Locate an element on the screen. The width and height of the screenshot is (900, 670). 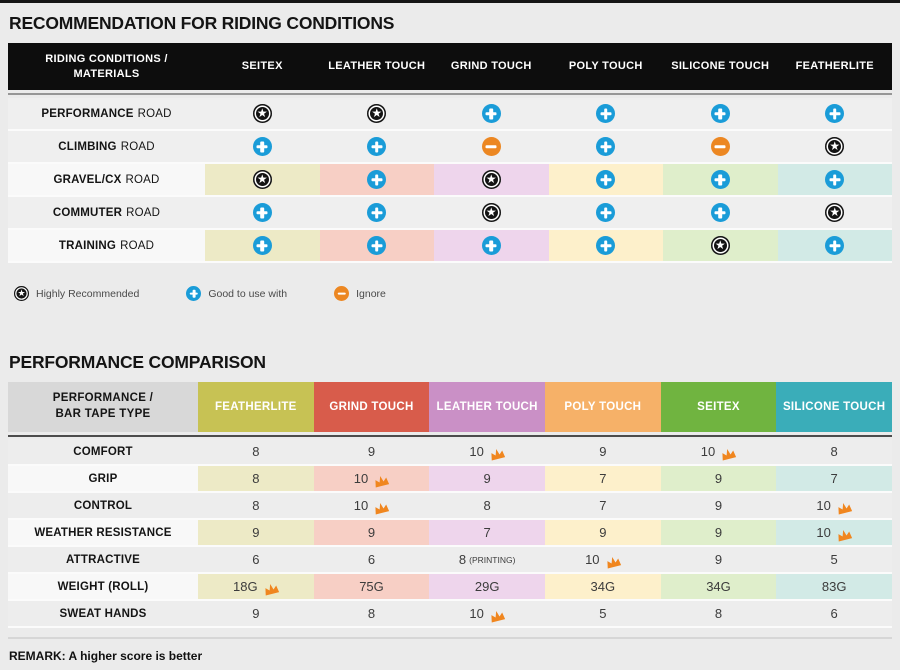
riding-row: COMMUTER ROAD ★ ★ is located at coordinates (450, 213).